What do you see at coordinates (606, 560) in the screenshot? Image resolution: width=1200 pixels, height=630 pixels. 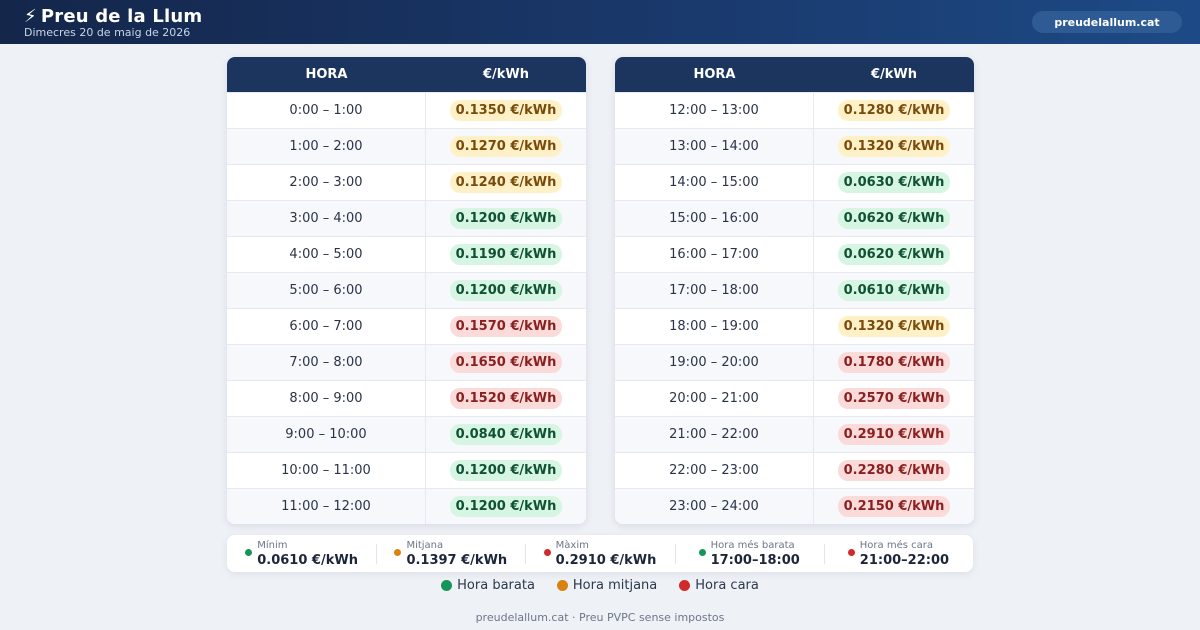 I see `stat-value: 0.2910 €/kWh` at bounding box center [606, 560].